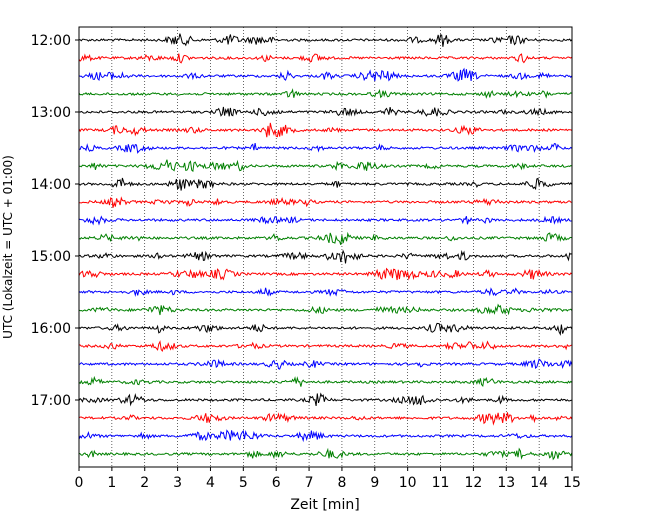  I want to click on trace-13:30, so click(325, 148).